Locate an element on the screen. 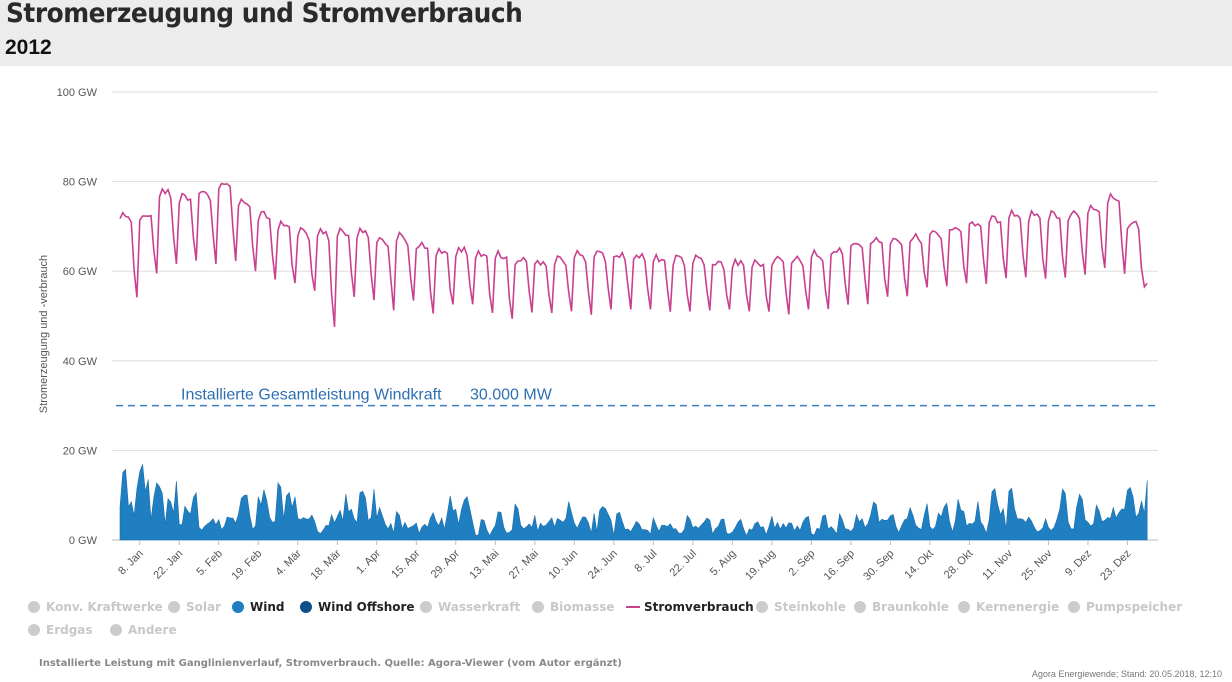 The image size is (1232, 682). wind-area-series is located at coordinates (633, 502).